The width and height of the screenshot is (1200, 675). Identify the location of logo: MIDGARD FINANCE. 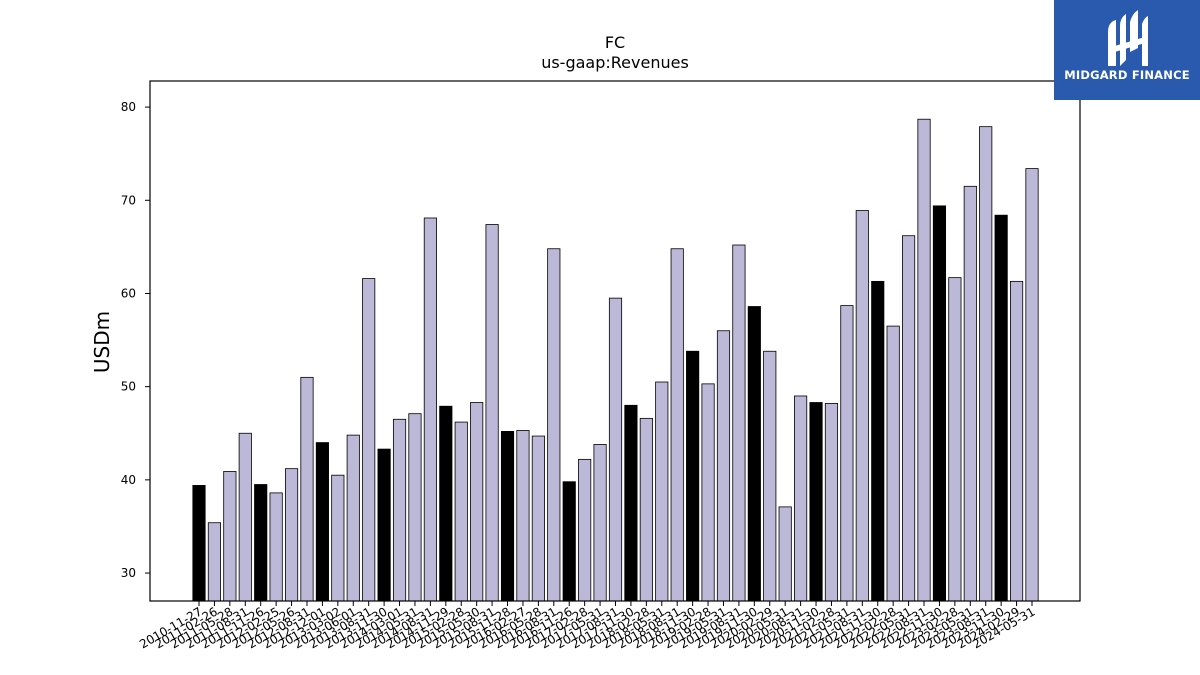
(1127, 50).